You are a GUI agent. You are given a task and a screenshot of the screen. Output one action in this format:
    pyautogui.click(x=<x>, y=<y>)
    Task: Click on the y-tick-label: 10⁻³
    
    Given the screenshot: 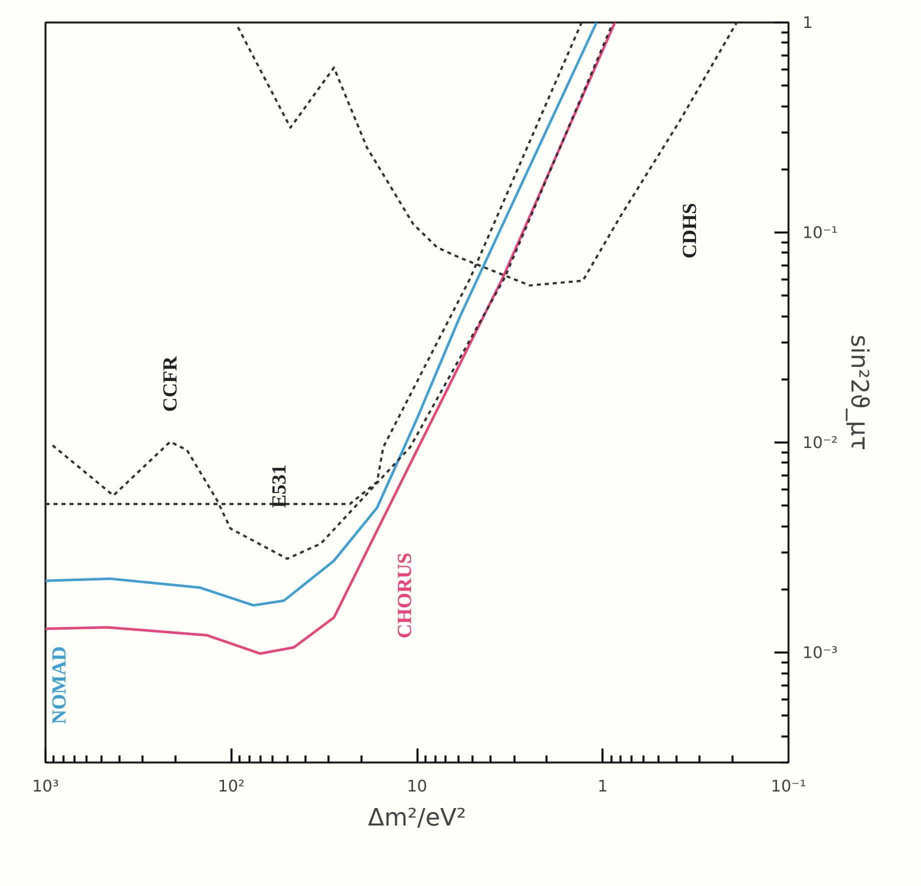 What is the action you would take?
    pyautogui.click(x=820, y=652)
    